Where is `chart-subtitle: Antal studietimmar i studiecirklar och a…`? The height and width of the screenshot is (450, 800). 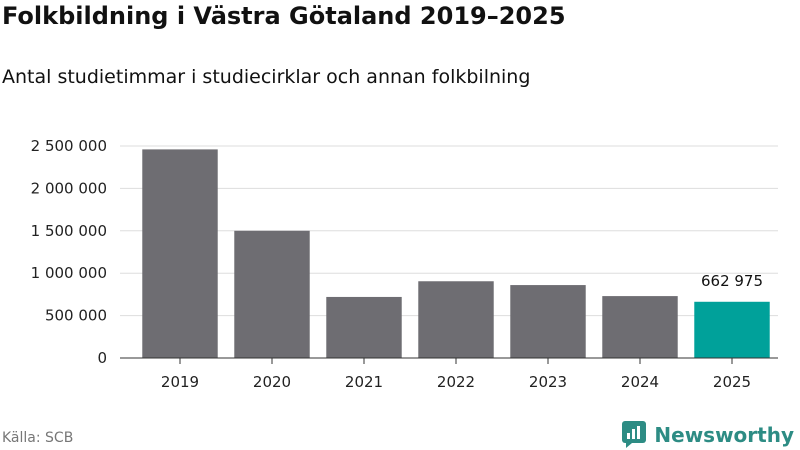 chart-subtitle: Antal studietimmar i studiecirklar och a… is located at coordinates (266, 77).